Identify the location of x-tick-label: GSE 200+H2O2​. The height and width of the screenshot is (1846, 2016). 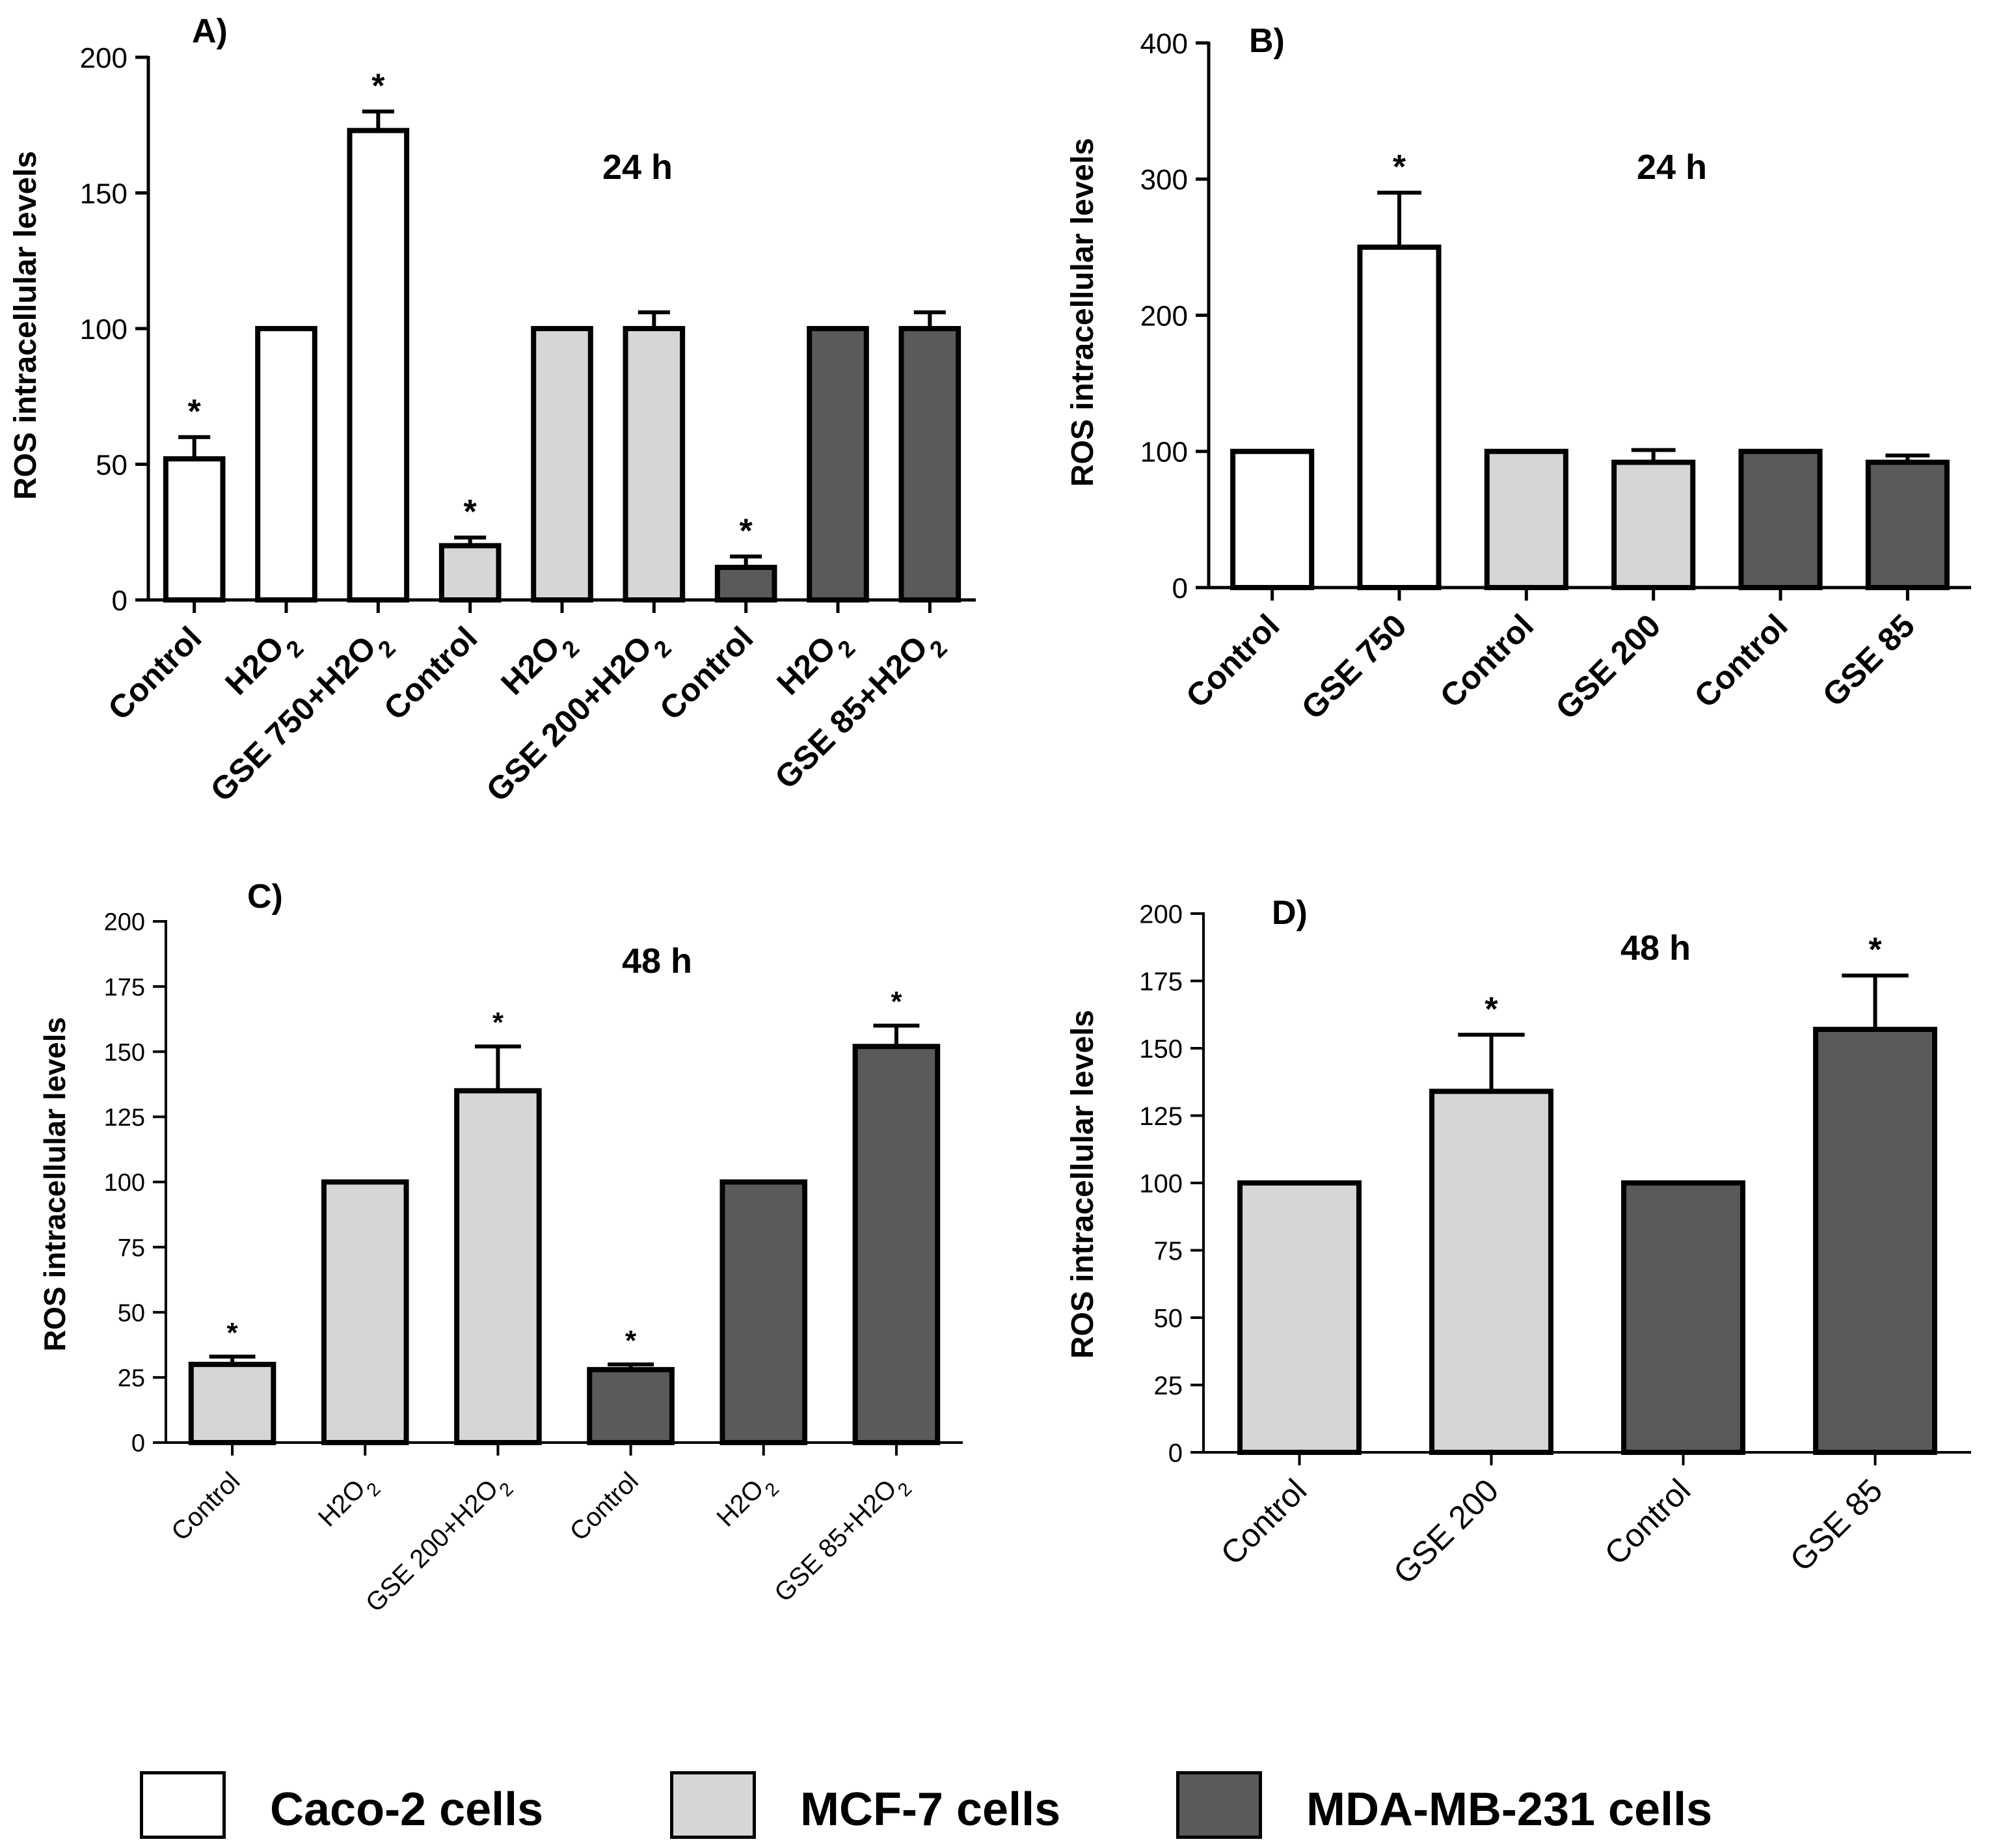
(439, 1546).